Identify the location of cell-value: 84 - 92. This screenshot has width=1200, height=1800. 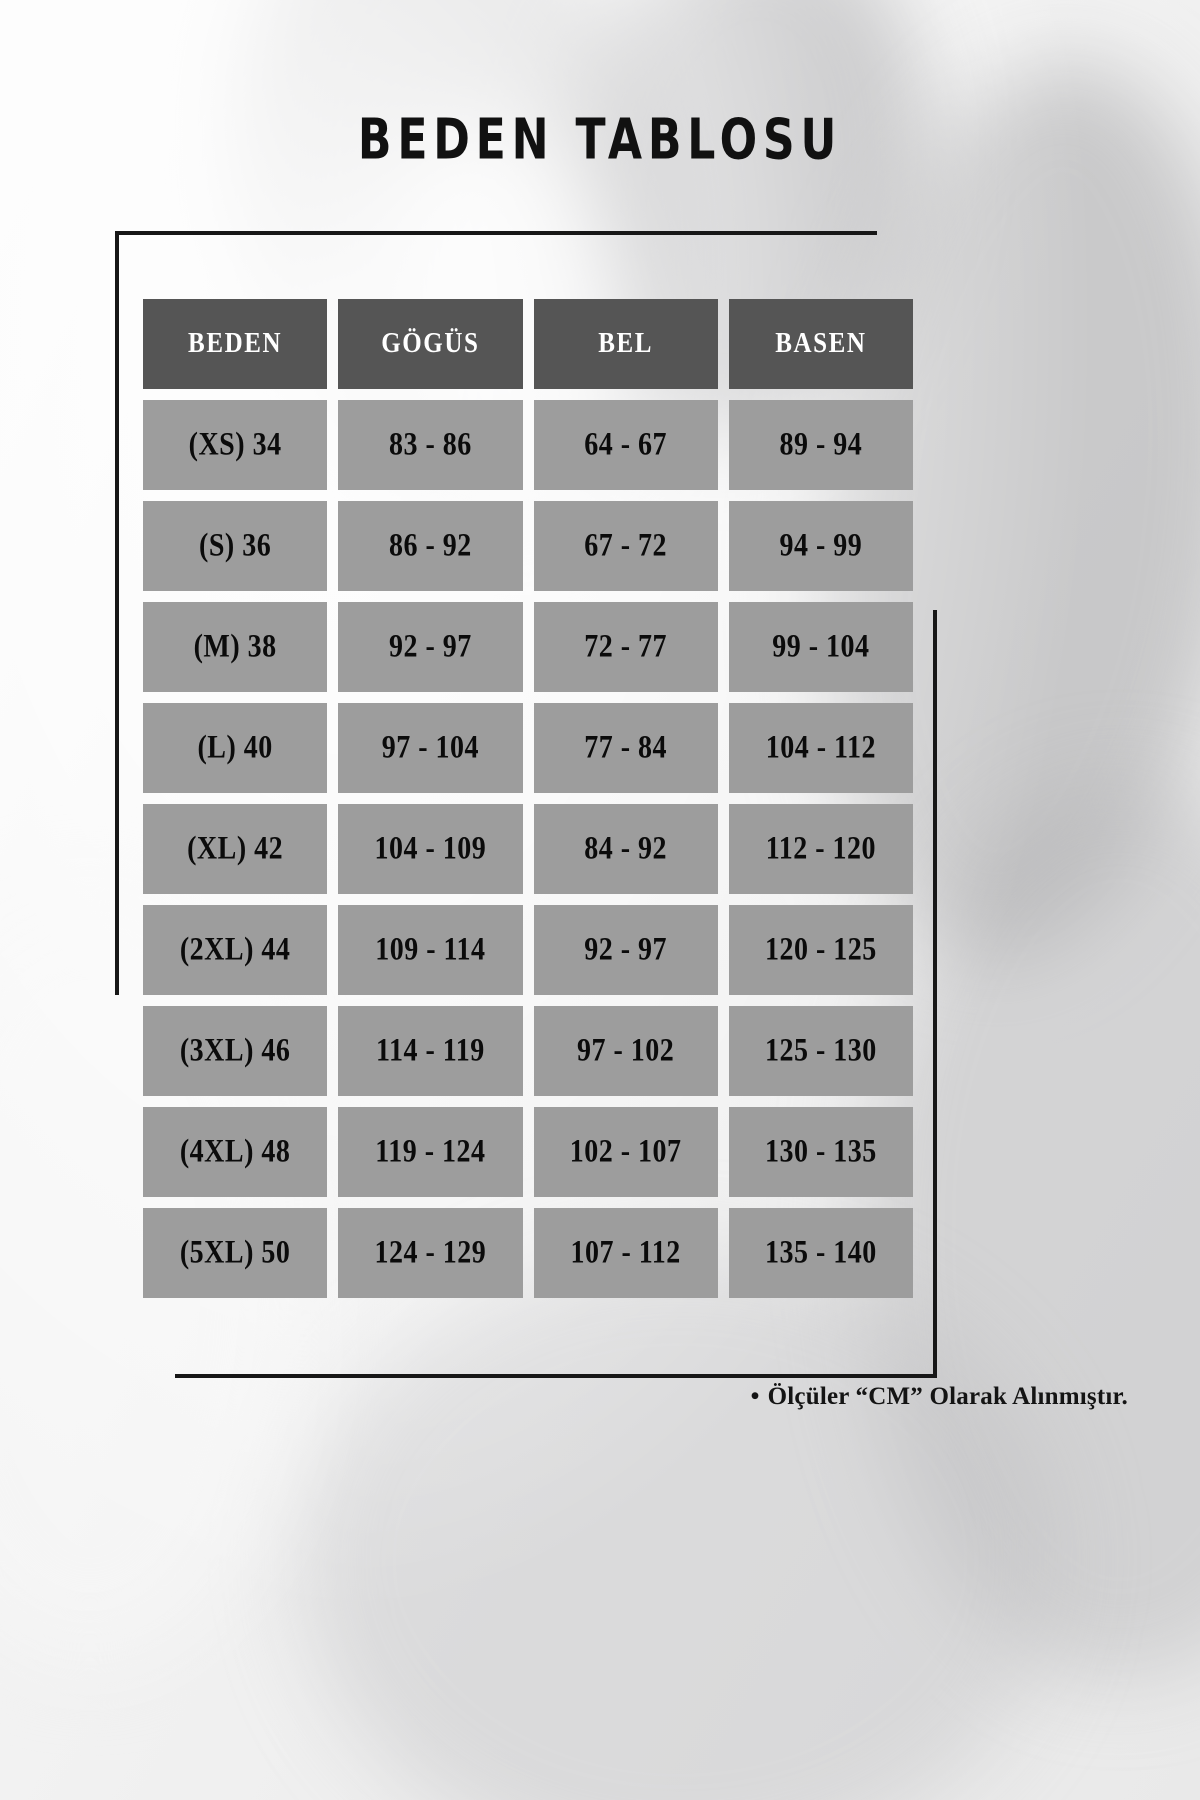
(626, 848).